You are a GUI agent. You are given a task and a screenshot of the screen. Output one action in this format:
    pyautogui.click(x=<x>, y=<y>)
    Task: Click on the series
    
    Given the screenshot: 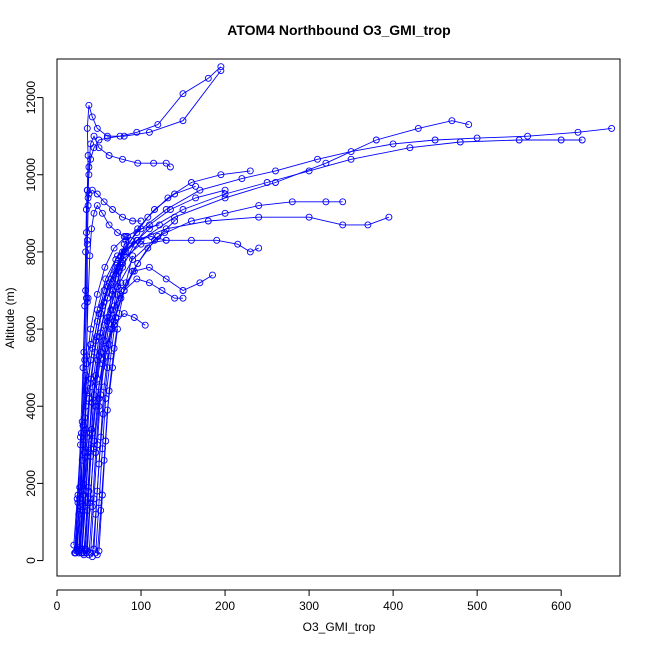 What is the action you would take?
    pyautogui.click(x=125, y=393)
    